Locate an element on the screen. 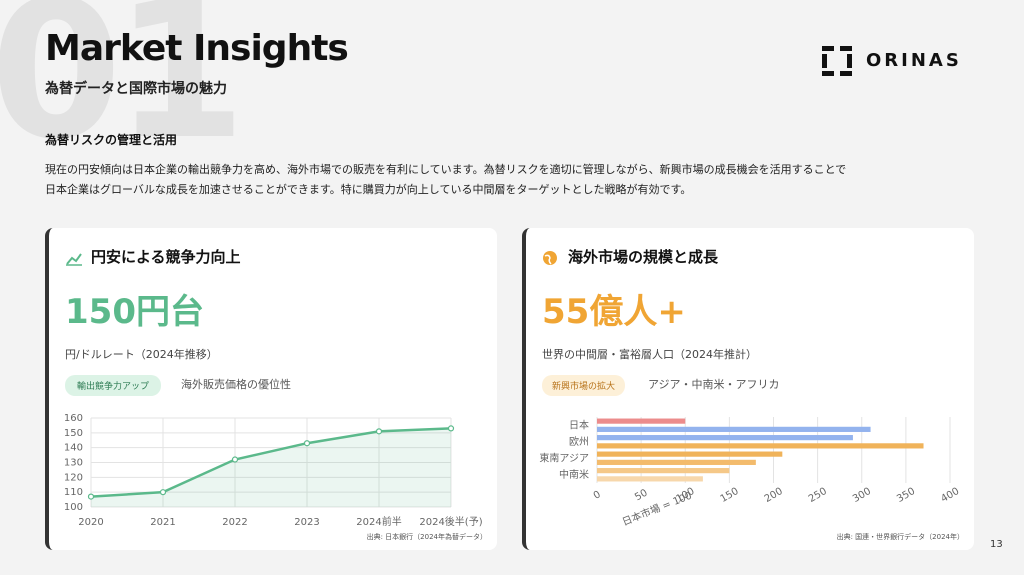  logo-text: ORINAS is located at coordinates (914, 60).